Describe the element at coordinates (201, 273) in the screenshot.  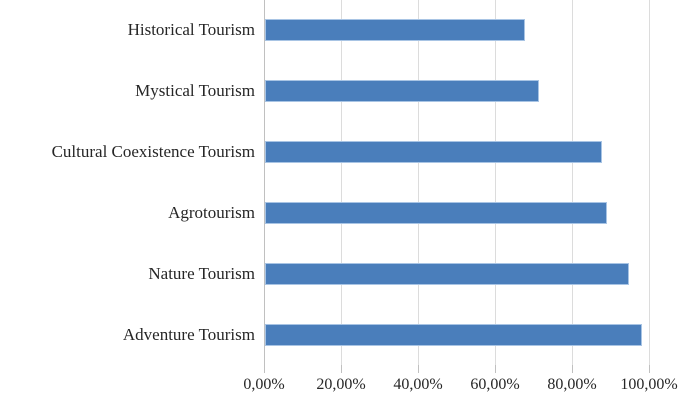
I see `category-label: Nature Tourism` at that location.